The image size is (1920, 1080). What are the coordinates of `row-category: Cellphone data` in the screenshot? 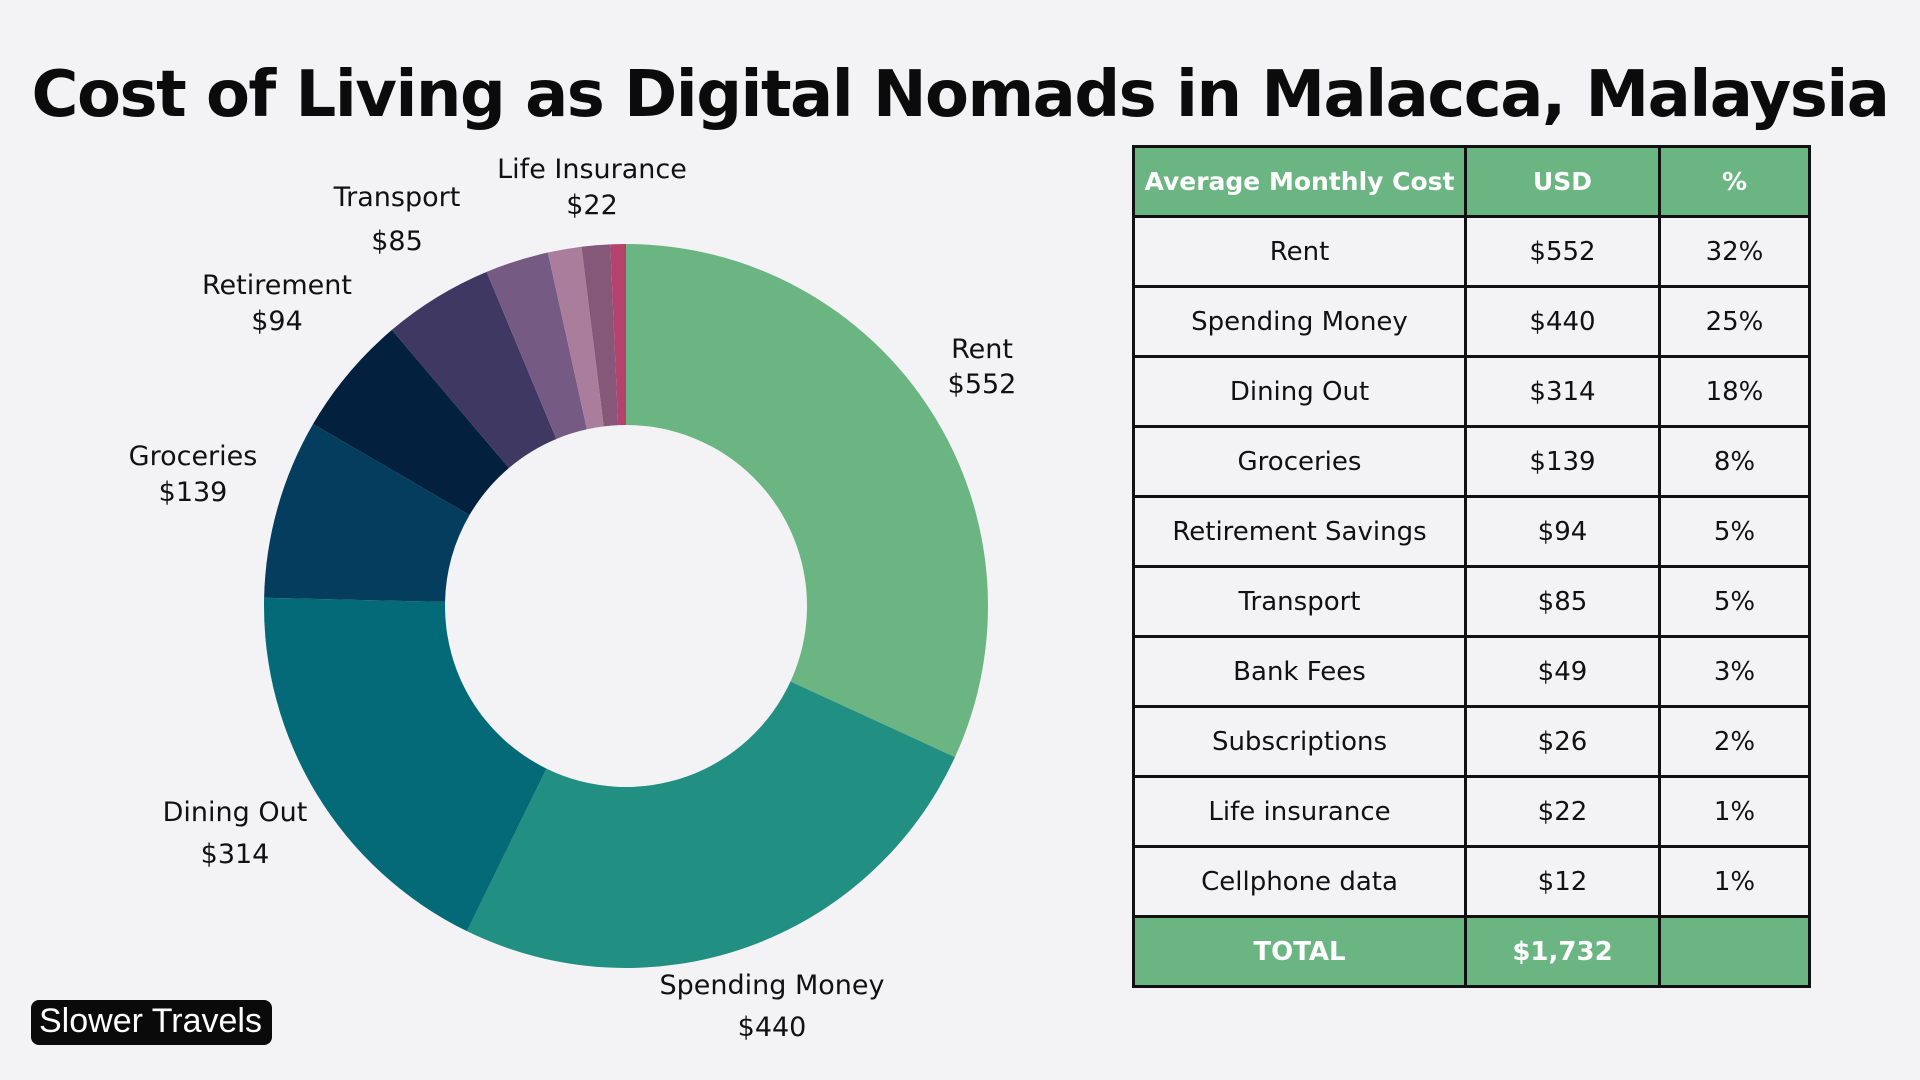 It's located at (1299, 881).